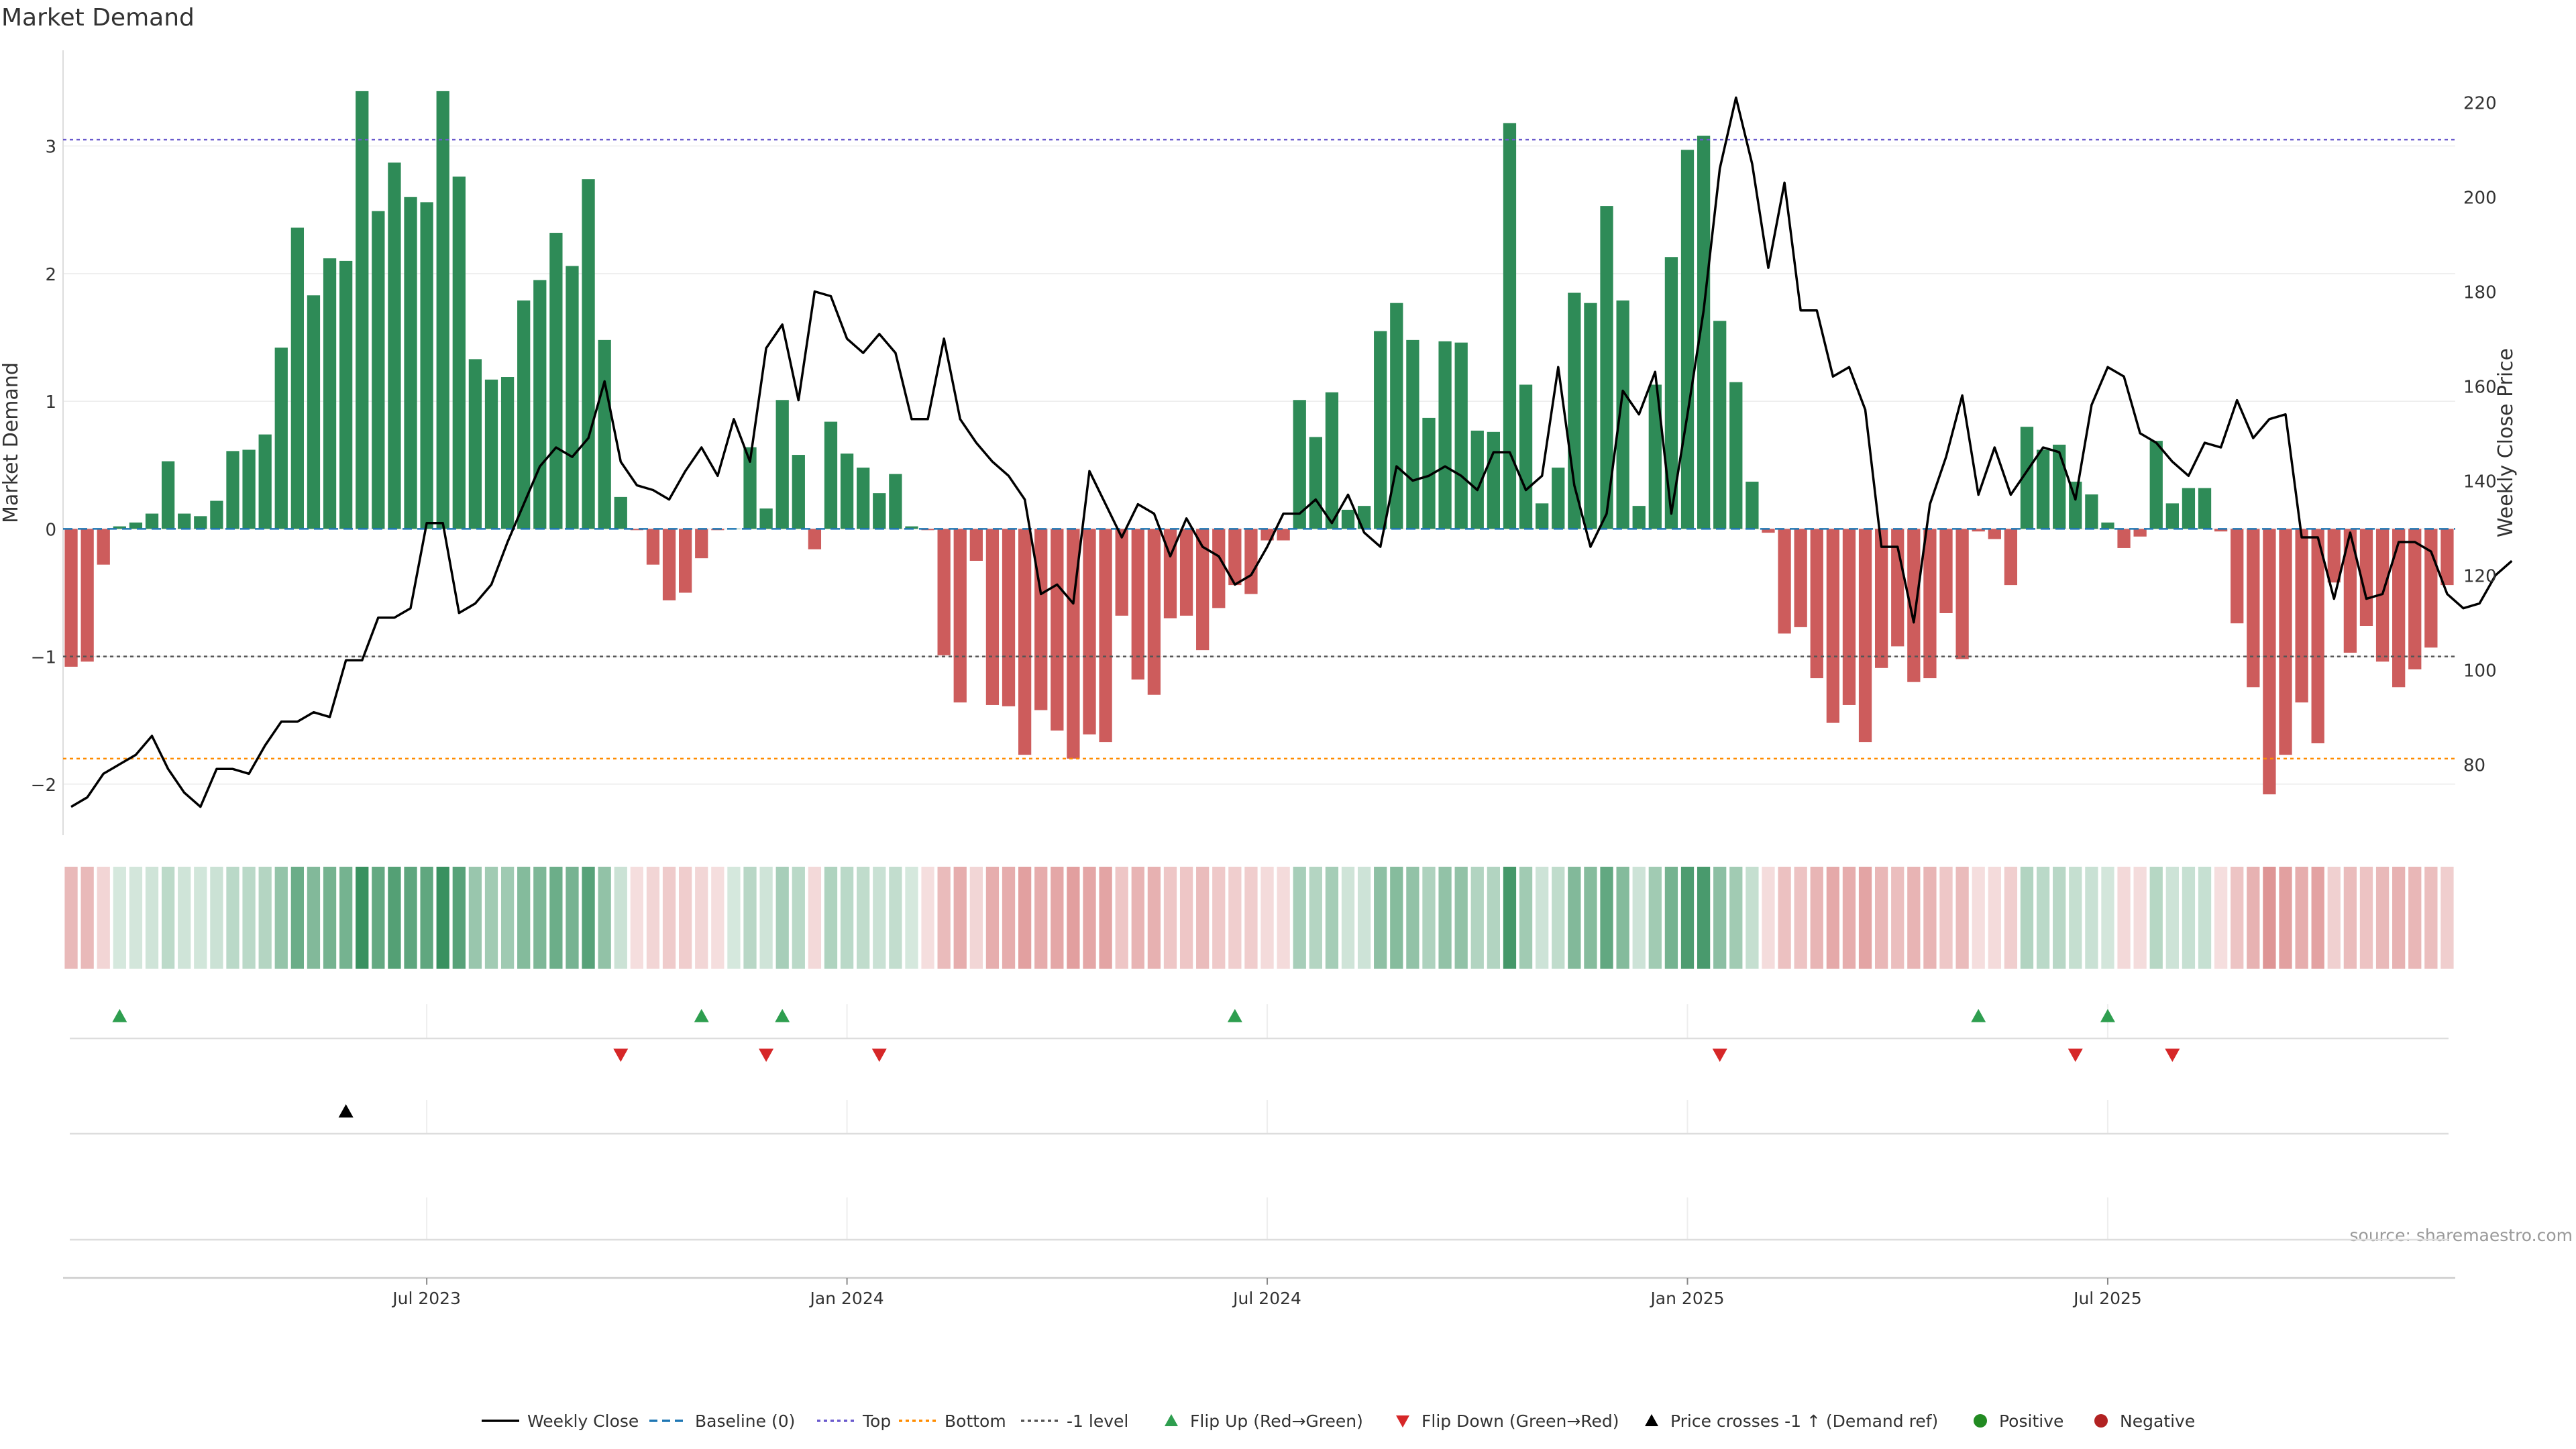  Describe the element at coordinates (2172, 1055) in the screenshot. I see `flip-down-marker` at that location.